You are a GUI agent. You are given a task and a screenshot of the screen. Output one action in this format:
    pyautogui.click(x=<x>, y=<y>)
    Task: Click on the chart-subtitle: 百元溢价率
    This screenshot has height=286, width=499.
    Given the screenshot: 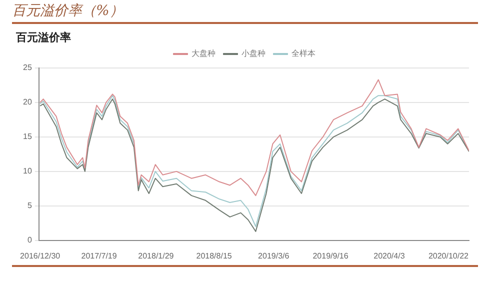 What is the action you would take?
    pyautogui.click(x=43, y=37)
    